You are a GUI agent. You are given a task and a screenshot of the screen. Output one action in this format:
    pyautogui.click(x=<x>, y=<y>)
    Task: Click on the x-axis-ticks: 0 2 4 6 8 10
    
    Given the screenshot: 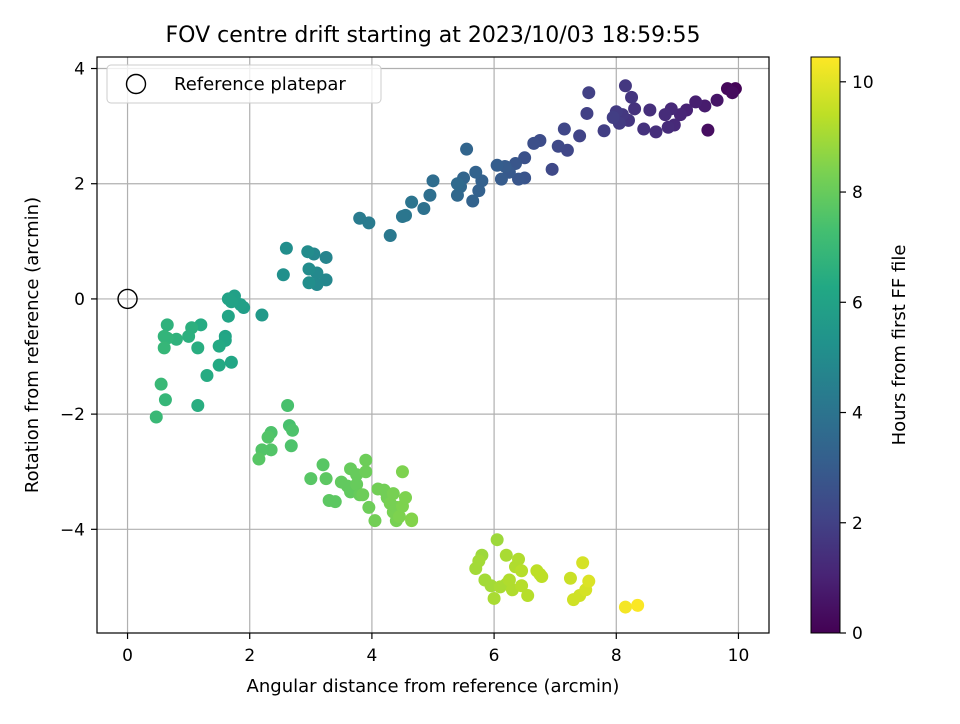 What is the action you would take?
    pyautogui.click(x=435, y=649)
    